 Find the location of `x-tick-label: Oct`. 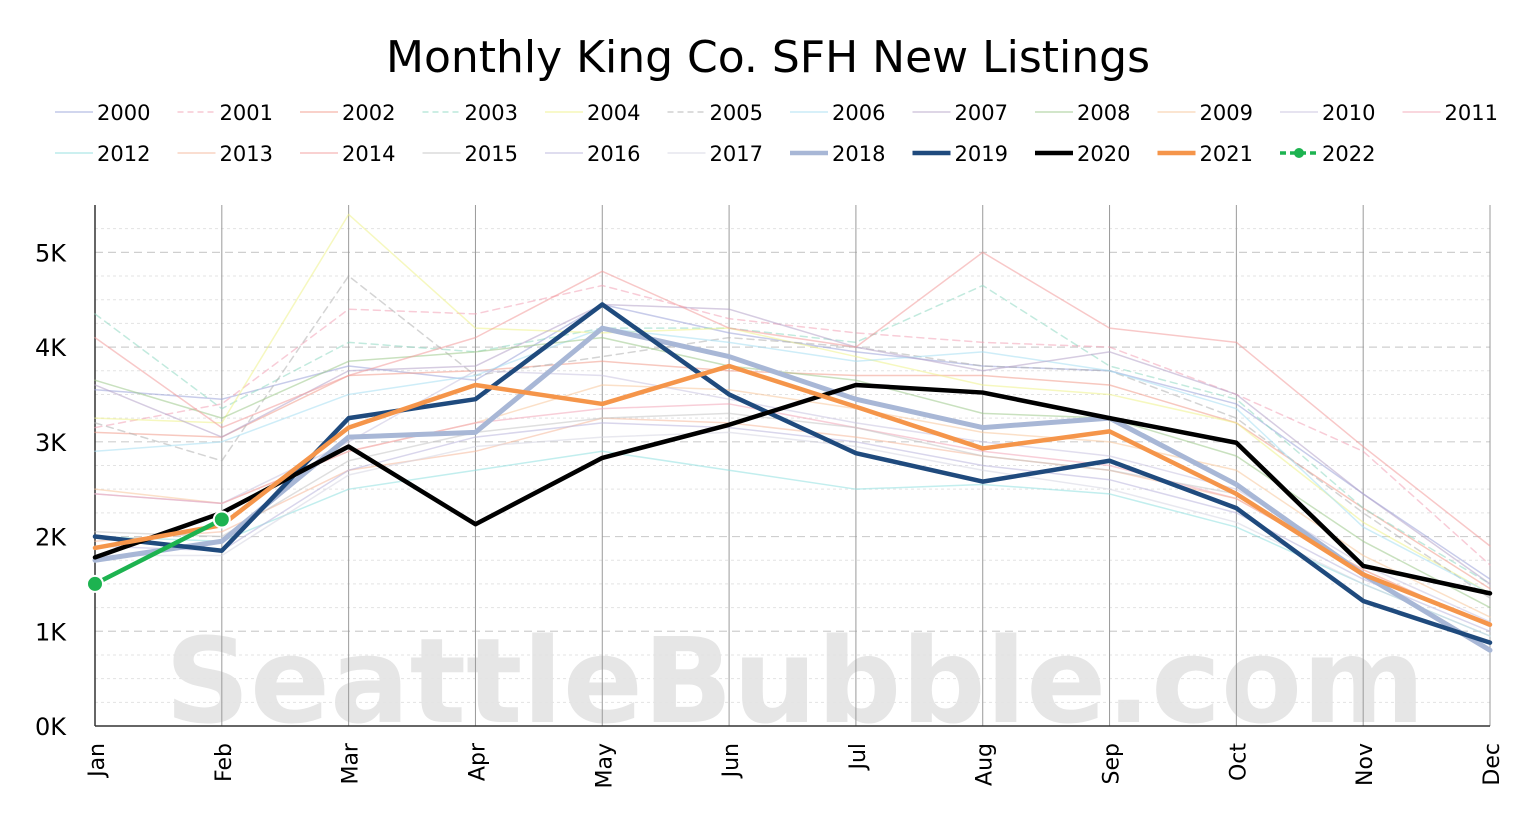

x-tick-label: Oct is located at coordinates (1238, 762).